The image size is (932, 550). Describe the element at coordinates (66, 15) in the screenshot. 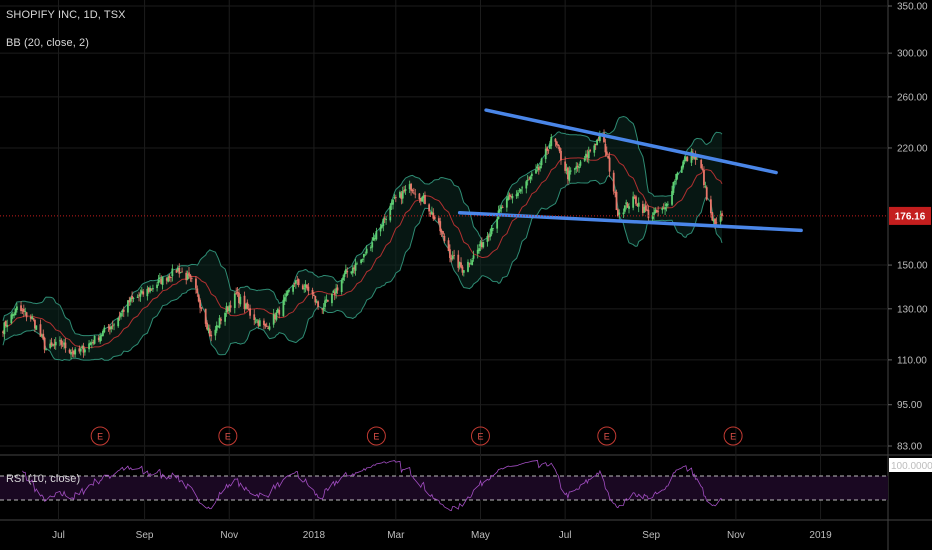

I see `symbol-legend: SHOPIFY INC, 1D, TSX` at that location.